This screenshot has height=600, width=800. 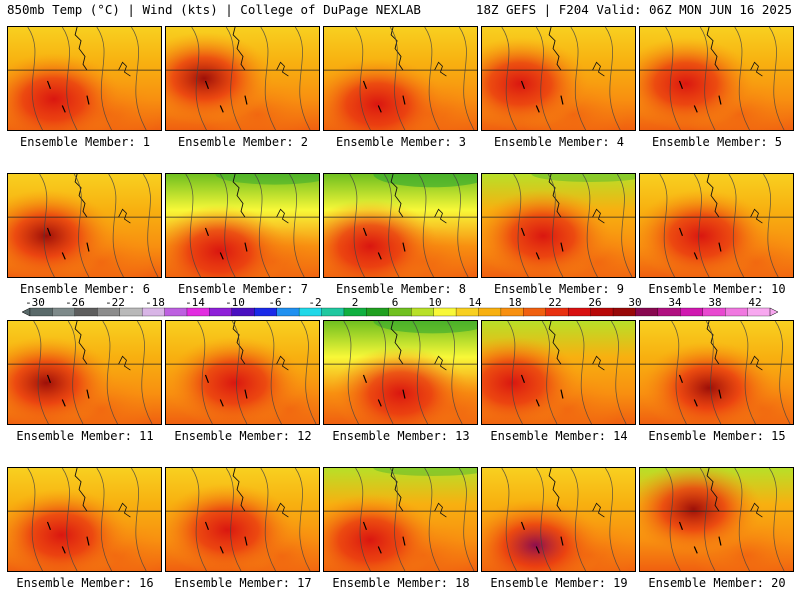 What do you see at coordinates (559, 583) in the screenshot?
I see `ensemble-member-label: Ensemble Member: 19` at bounding box center [559, 583].